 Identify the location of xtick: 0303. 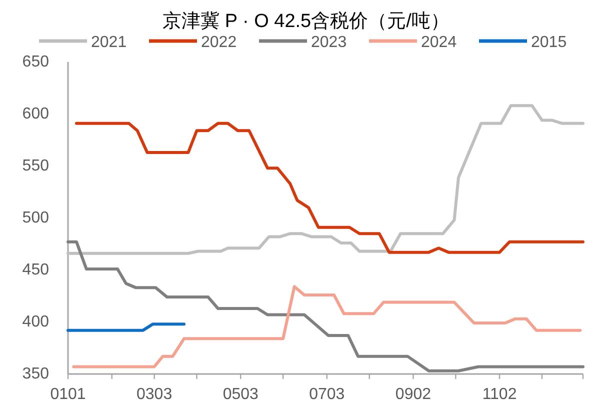
(154, 394).